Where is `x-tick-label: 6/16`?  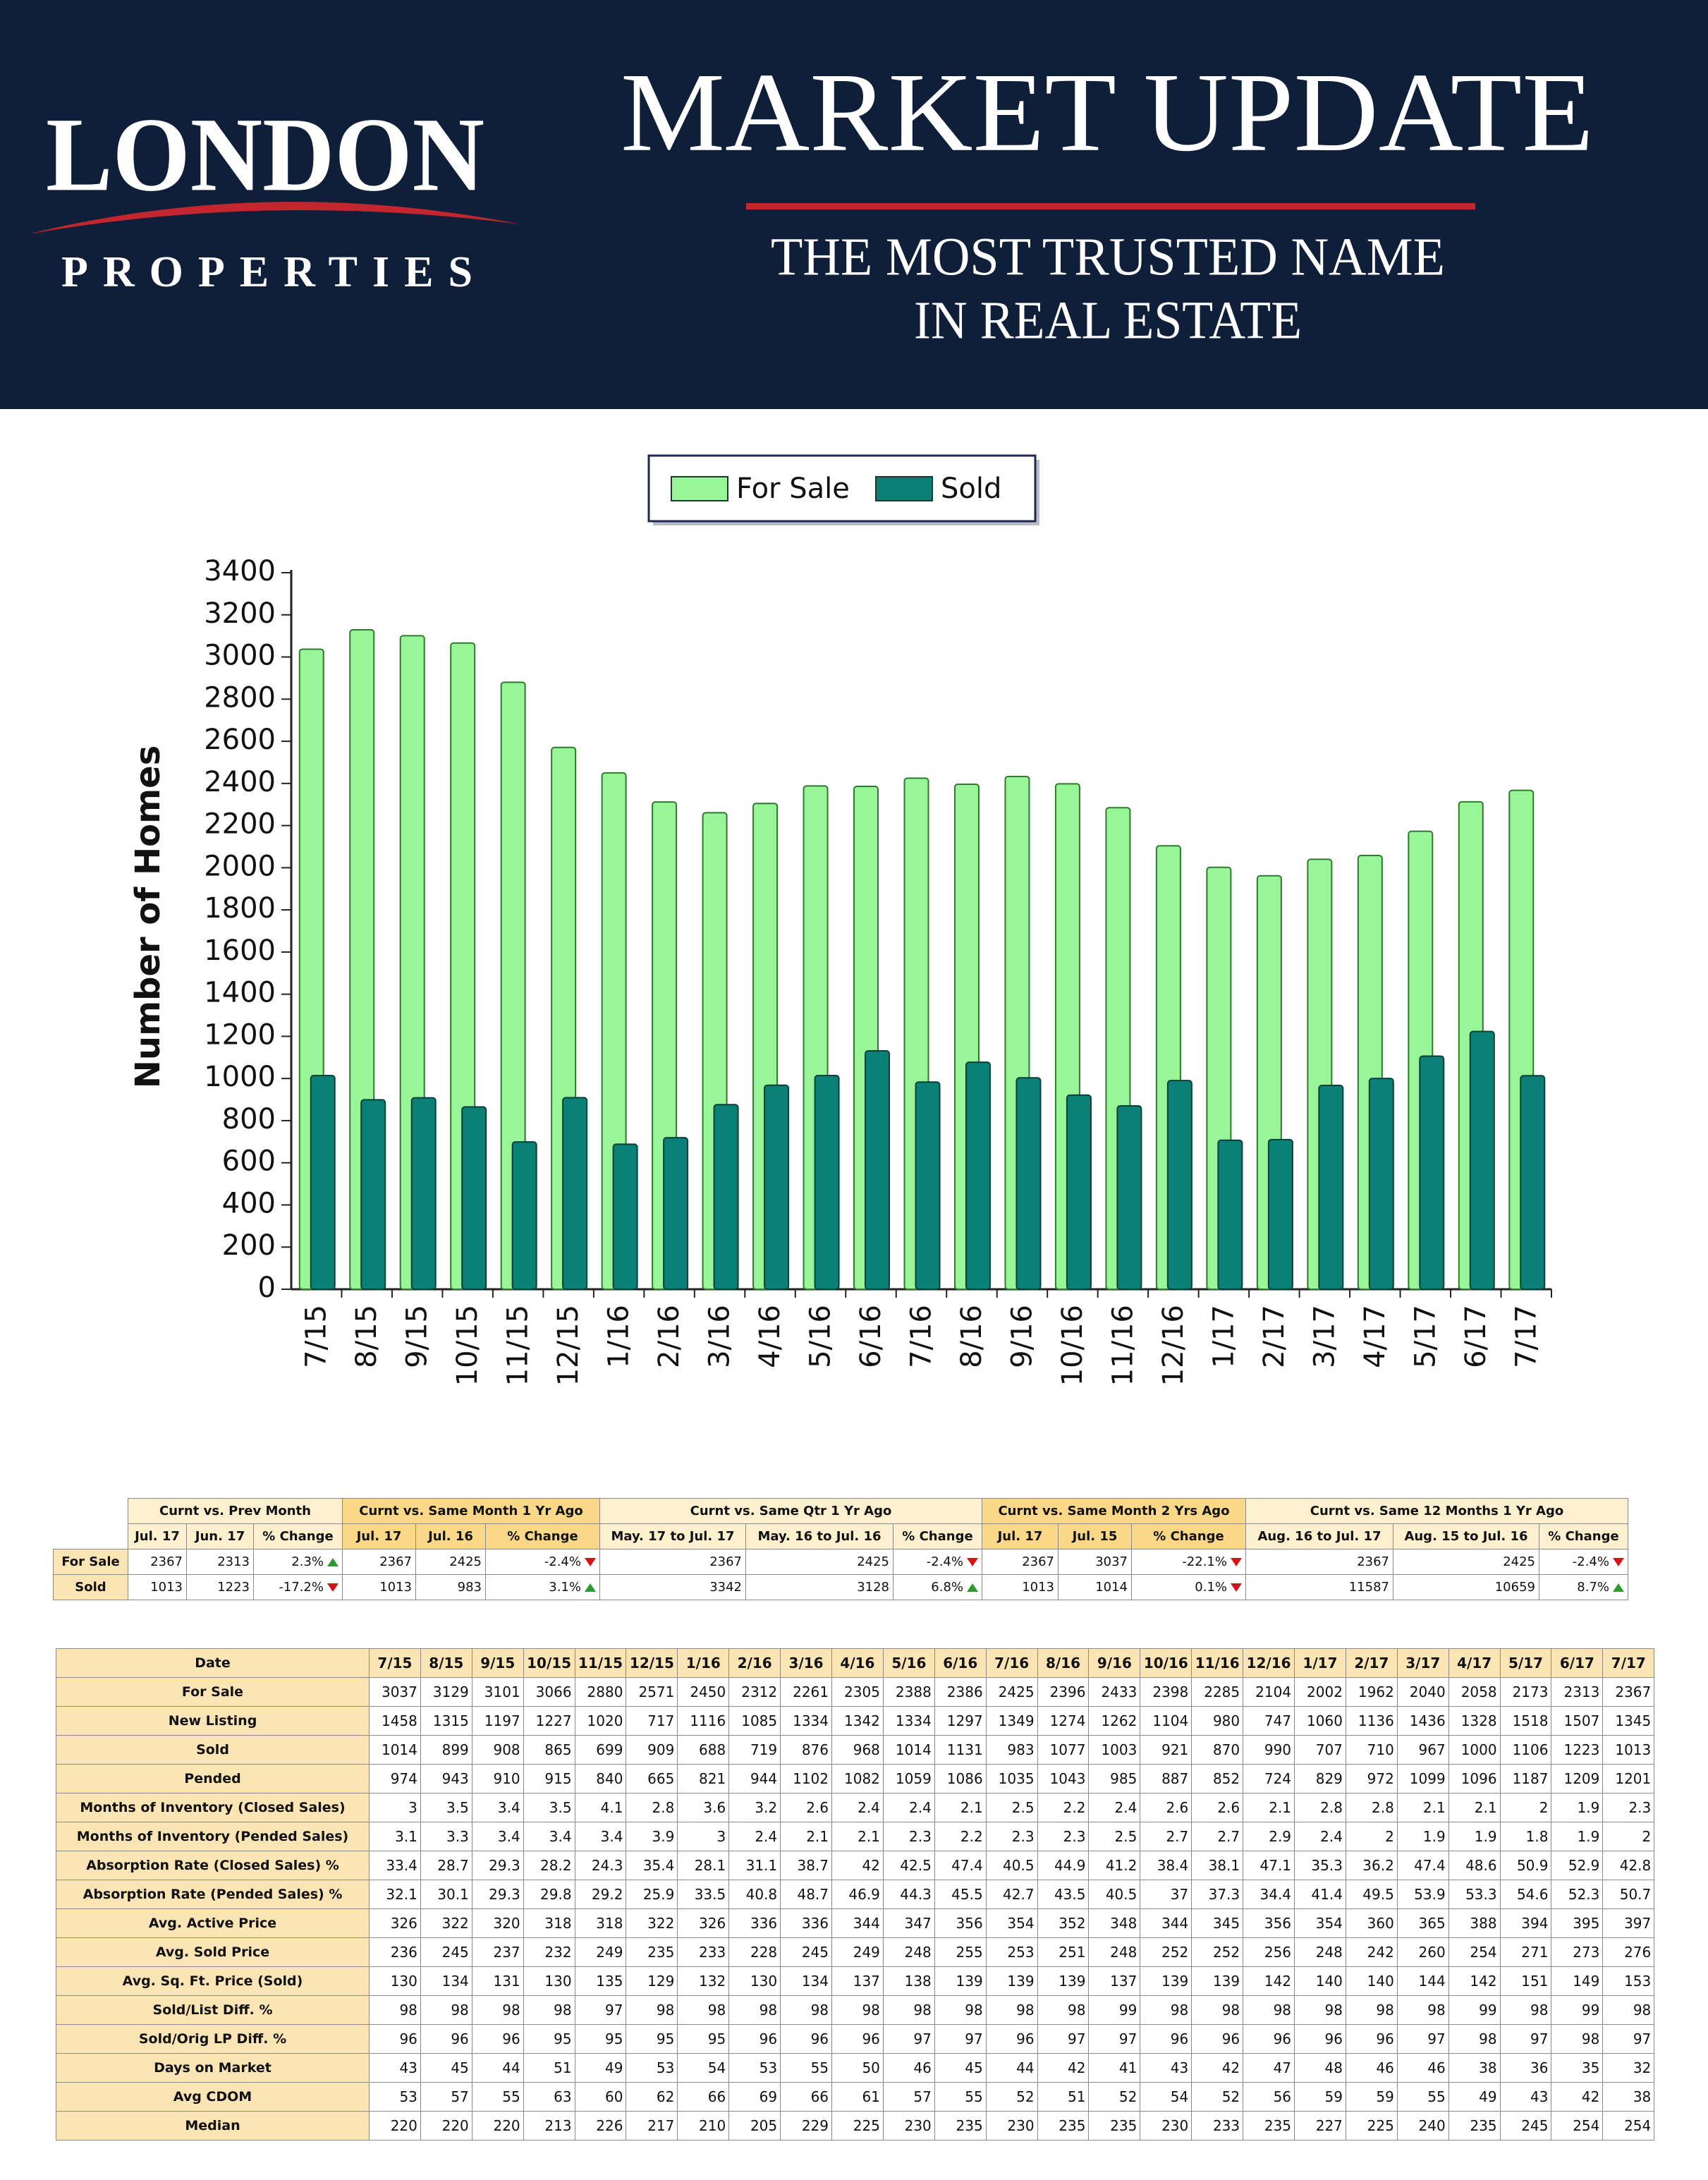
x-tick-label: 6/16 is located at coordinates (871, 1336).